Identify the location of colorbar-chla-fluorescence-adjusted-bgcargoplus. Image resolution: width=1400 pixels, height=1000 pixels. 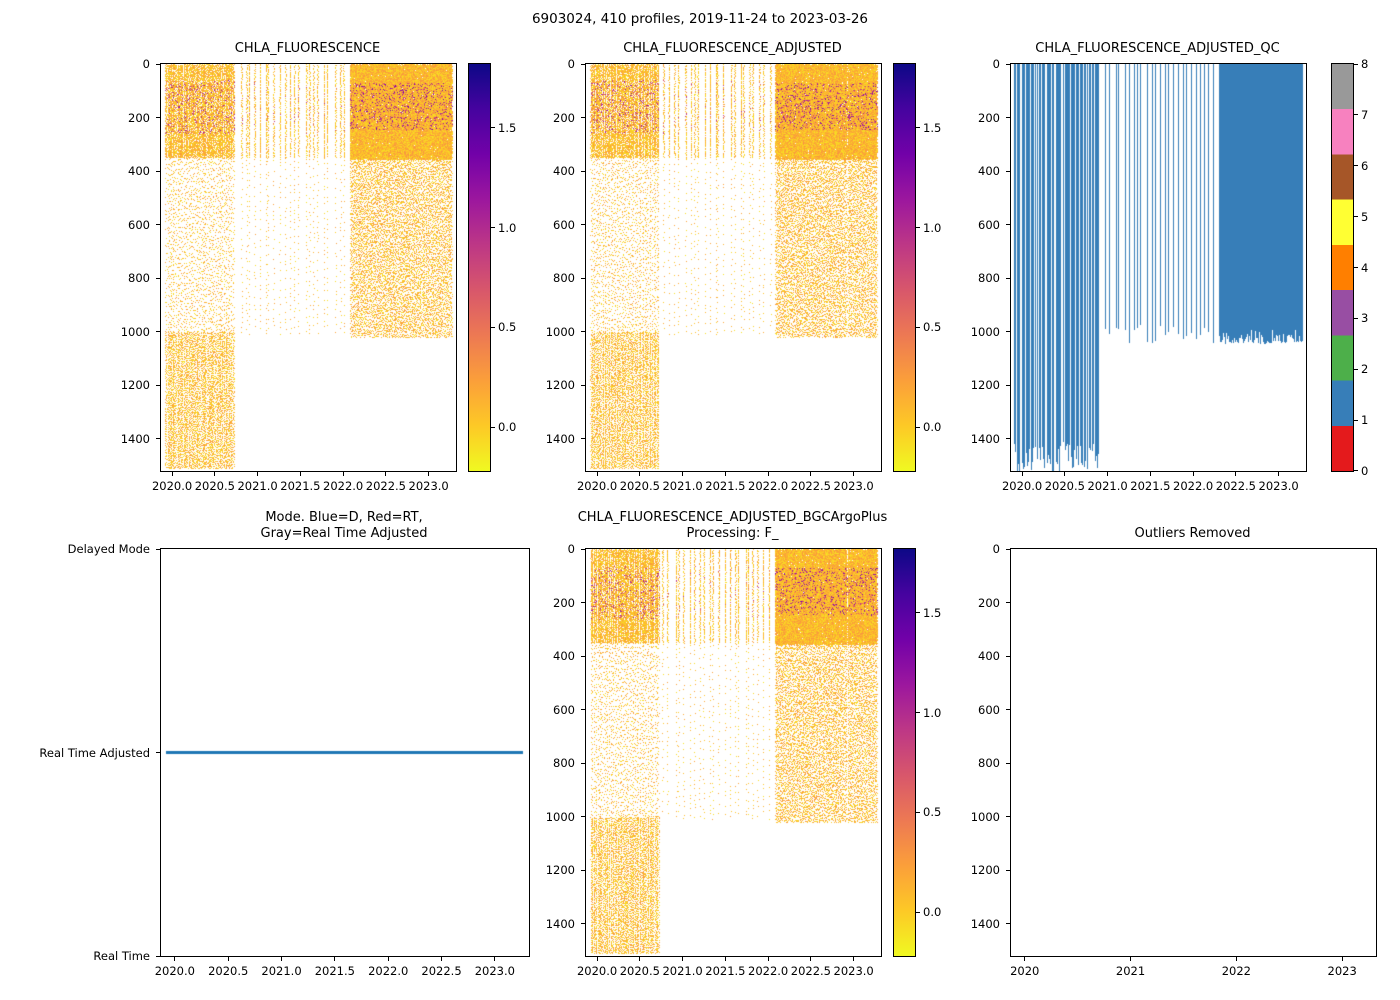
(904, 752).